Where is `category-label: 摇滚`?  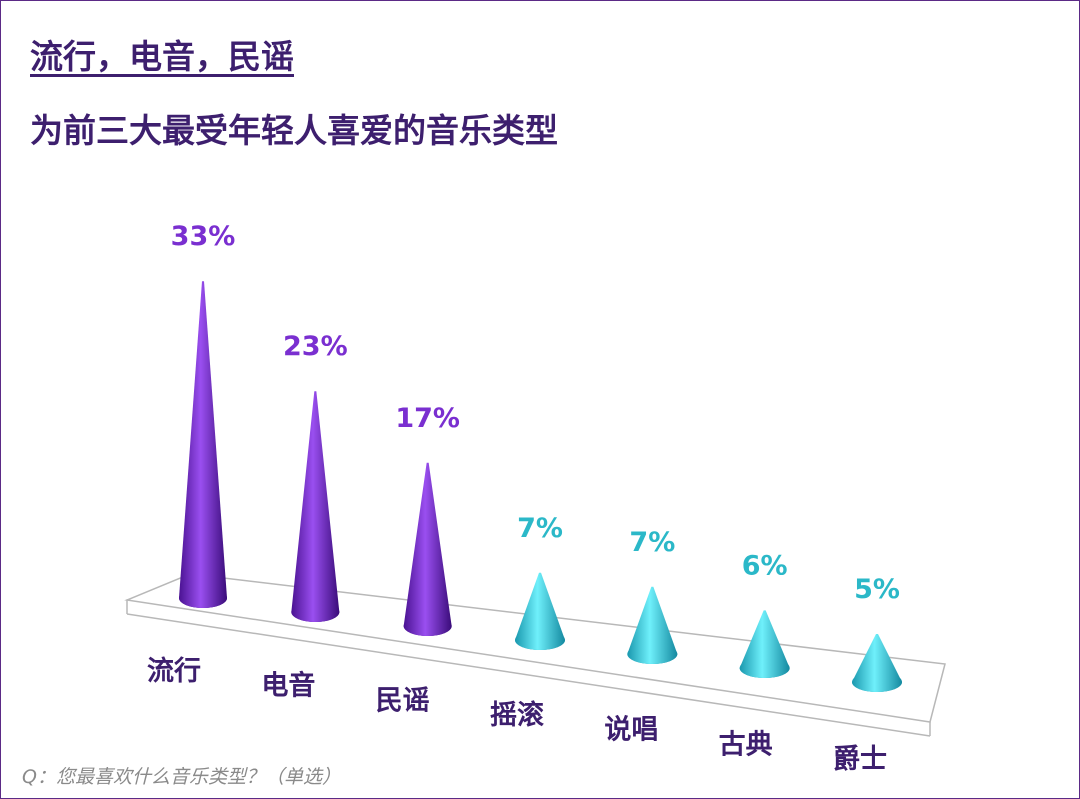
category-label: 摇滚 is located at coordinates (517, 715).